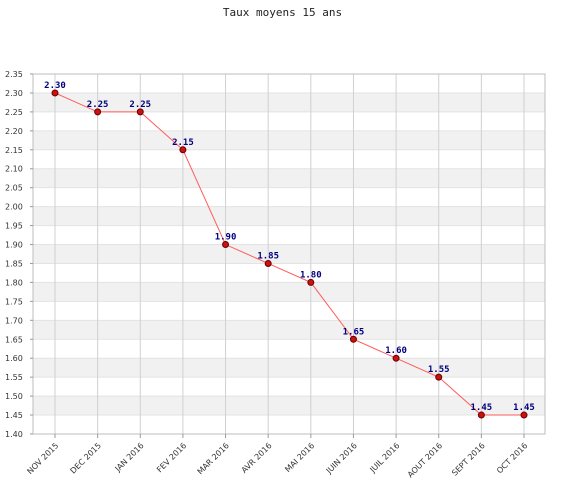  I want to click on data-label: 2.15, so click(183, 143).